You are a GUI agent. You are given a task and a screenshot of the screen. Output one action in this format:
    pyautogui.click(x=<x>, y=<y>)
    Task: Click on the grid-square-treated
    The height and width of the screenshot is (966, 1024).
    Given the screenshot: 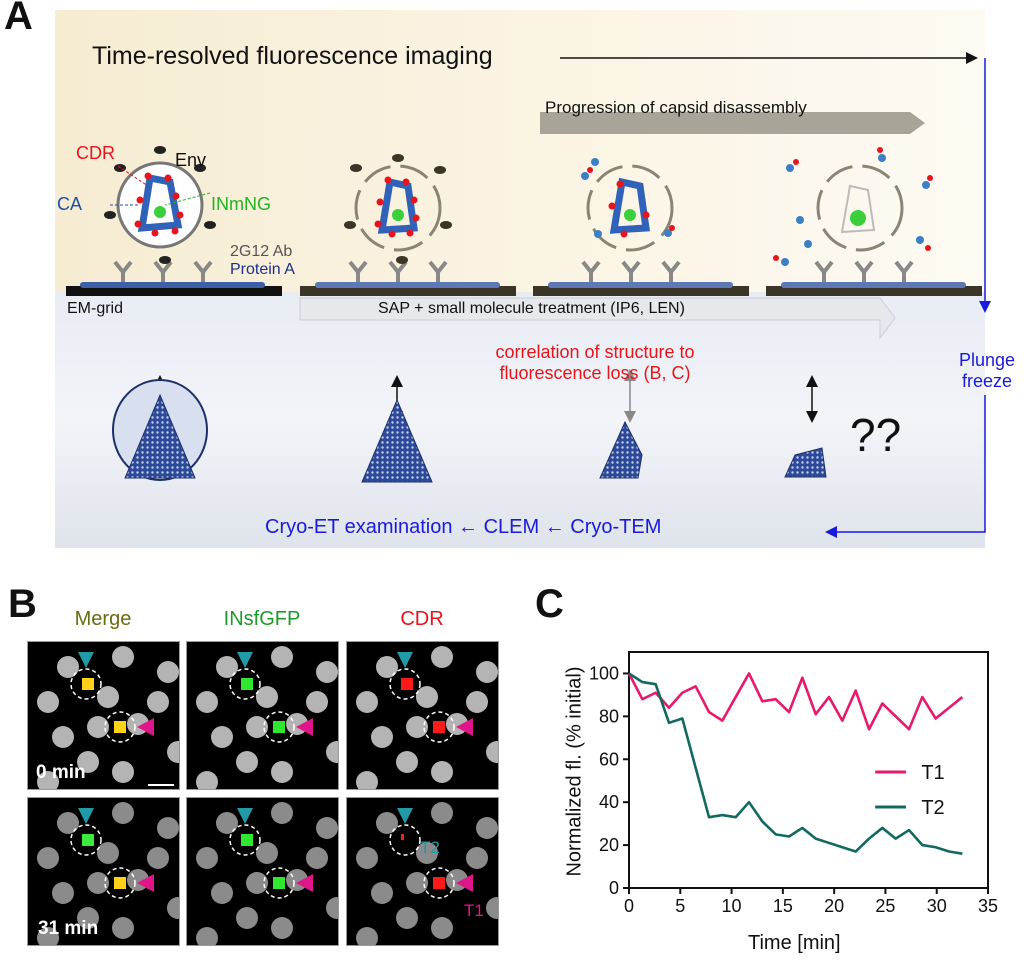 What is the action you would take?
    pyautogui.click(x=397, y=440)
    